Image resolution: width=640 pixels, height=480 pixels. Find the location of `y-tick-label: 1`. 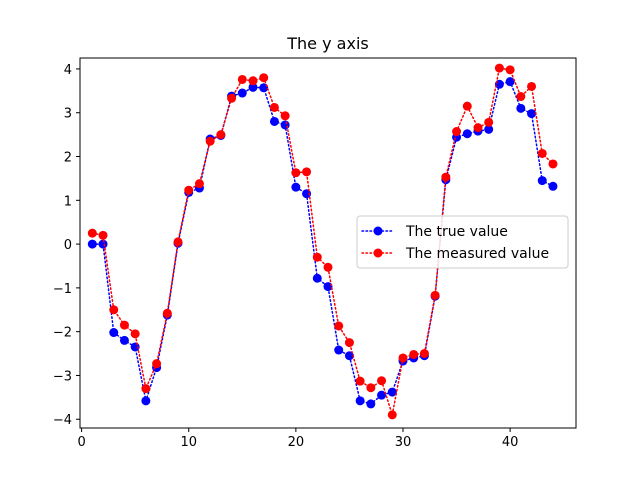

y-tick-label: 1 is located at coordinates (68, 201).